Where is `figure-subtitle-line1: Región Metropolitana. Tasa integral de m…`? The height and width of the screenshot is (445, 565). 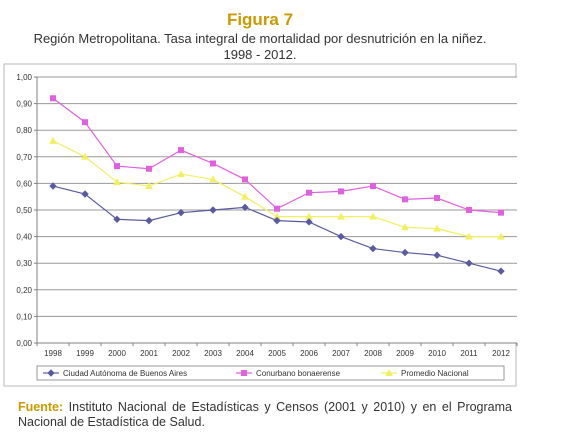
figure-subtitle-line1: Región Metropolitana. Tasa integral de m… is located at coordinates (260, 38).